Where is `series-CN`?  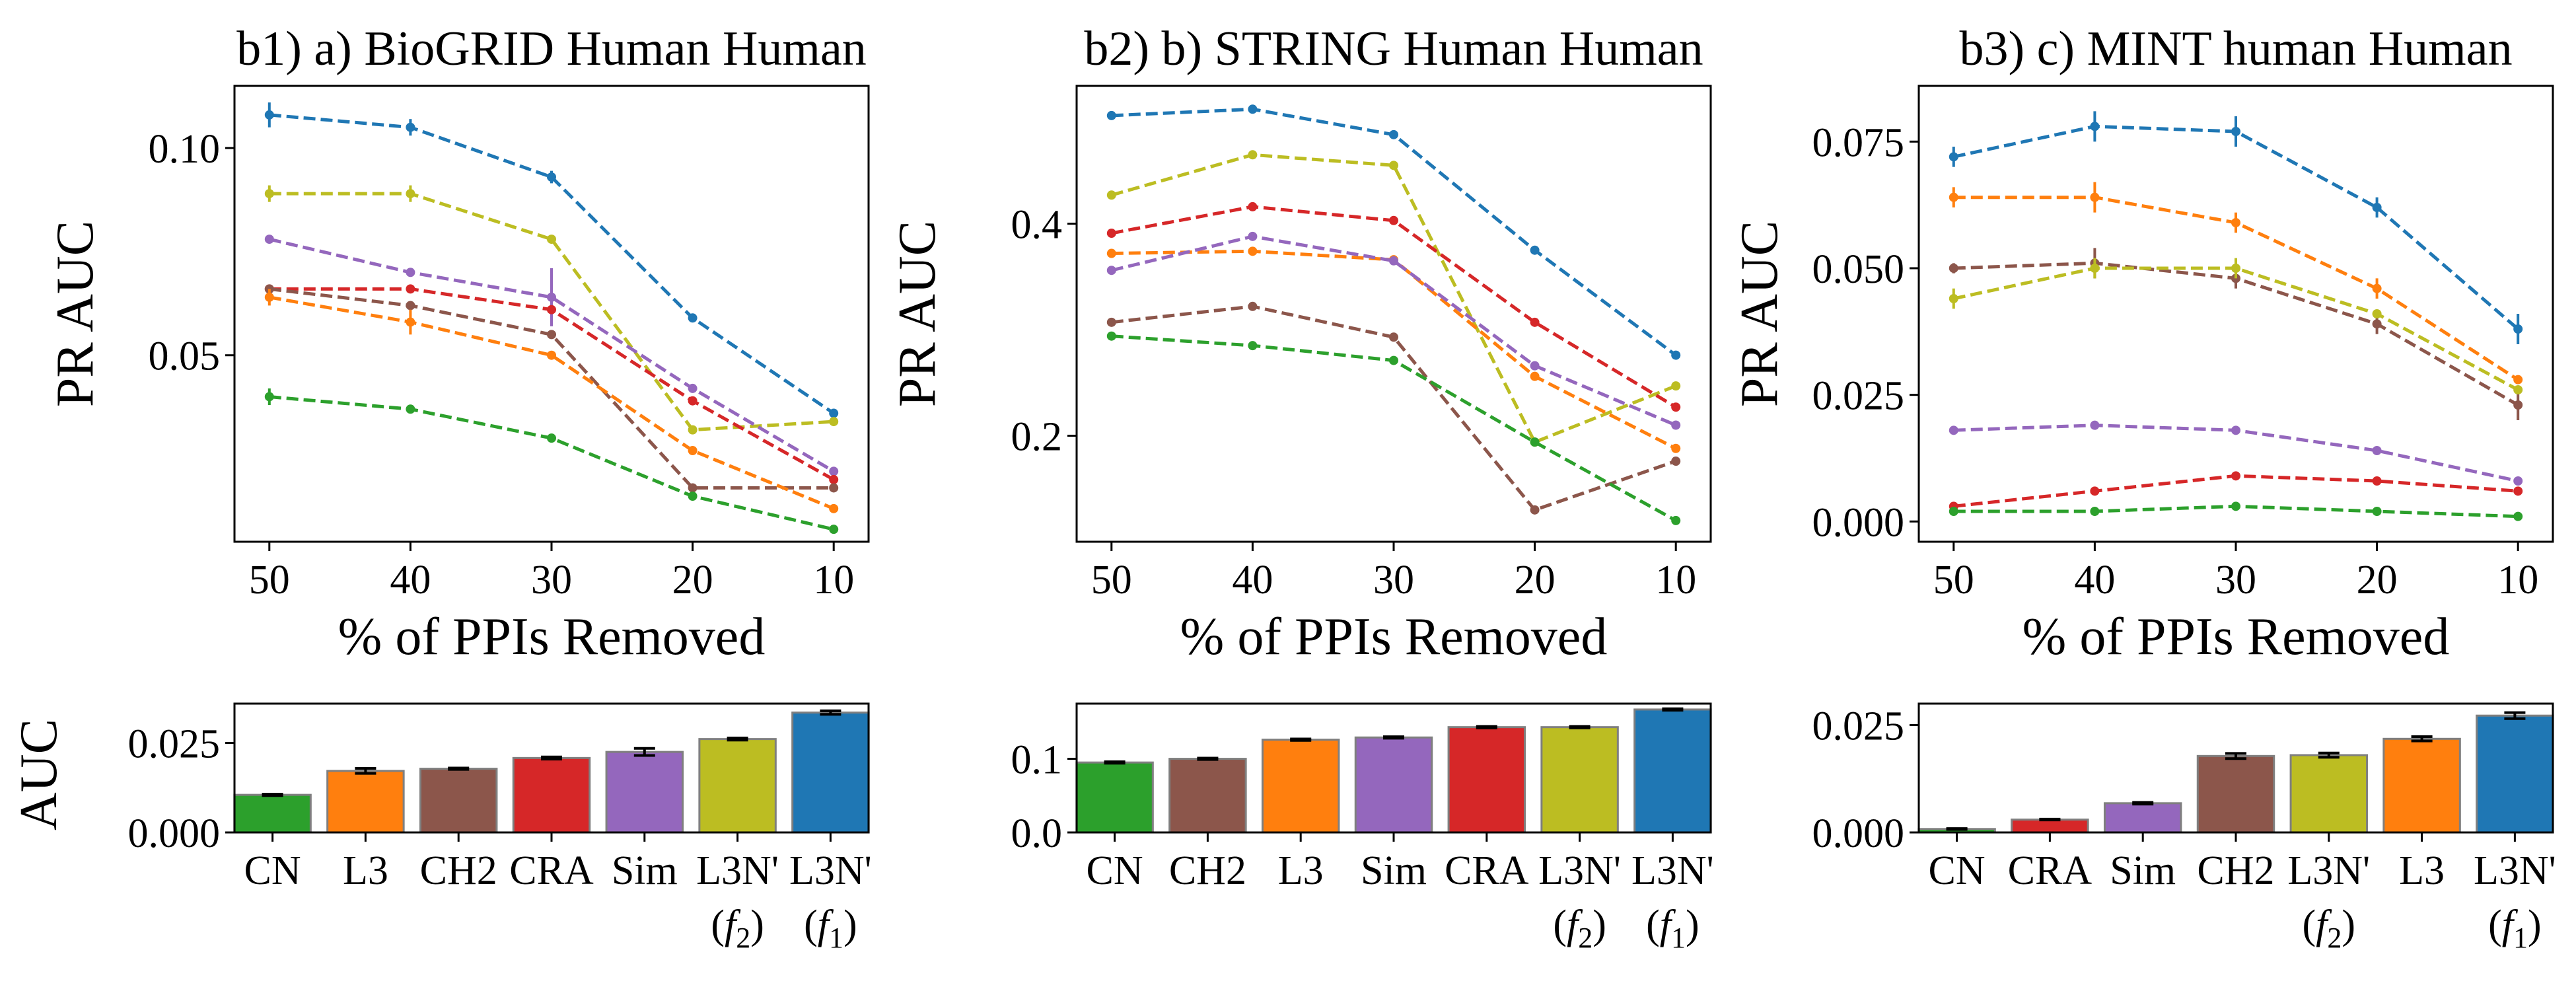
series-CN is located at coordinates (551, 461).